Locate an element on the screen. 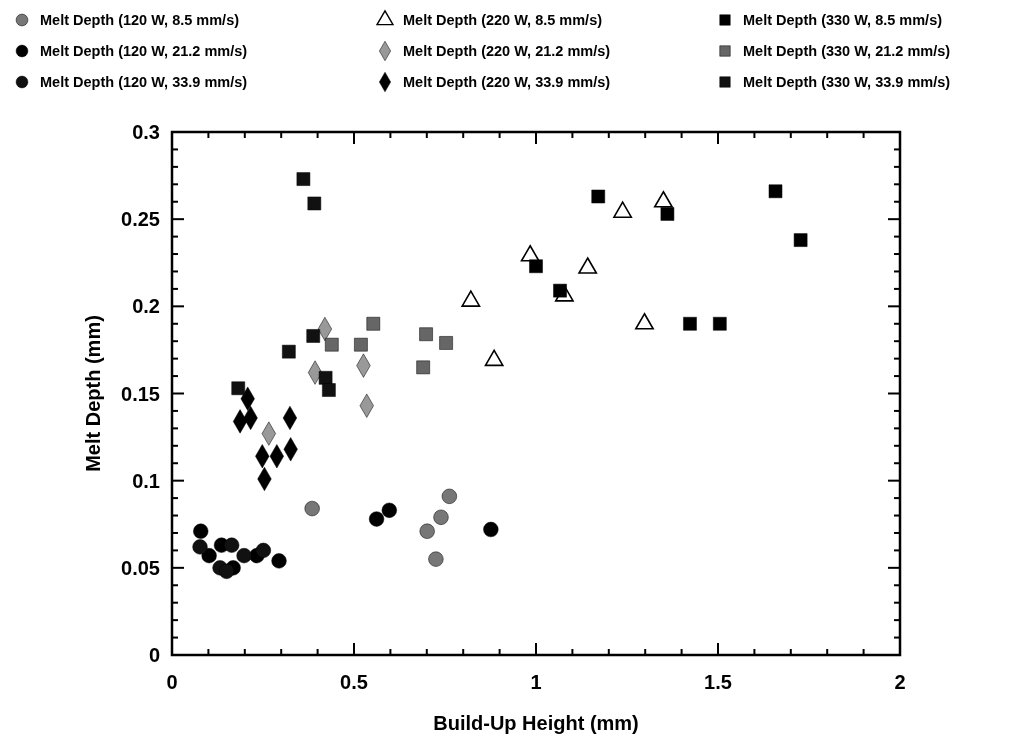 The image size is (1013, 741). legend-label: Melt Depth (120 W, 33.9 mm/s) is located at coordinates (144, 82).